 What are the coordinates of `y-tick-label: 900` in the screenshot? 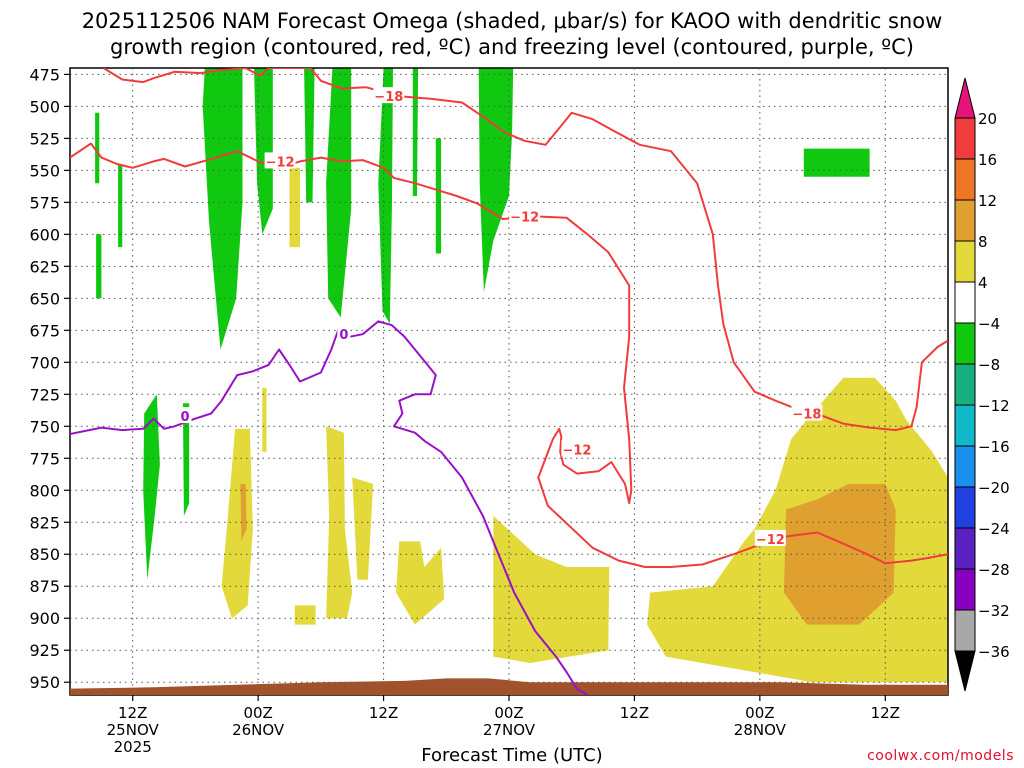 It's located at (44, 618).